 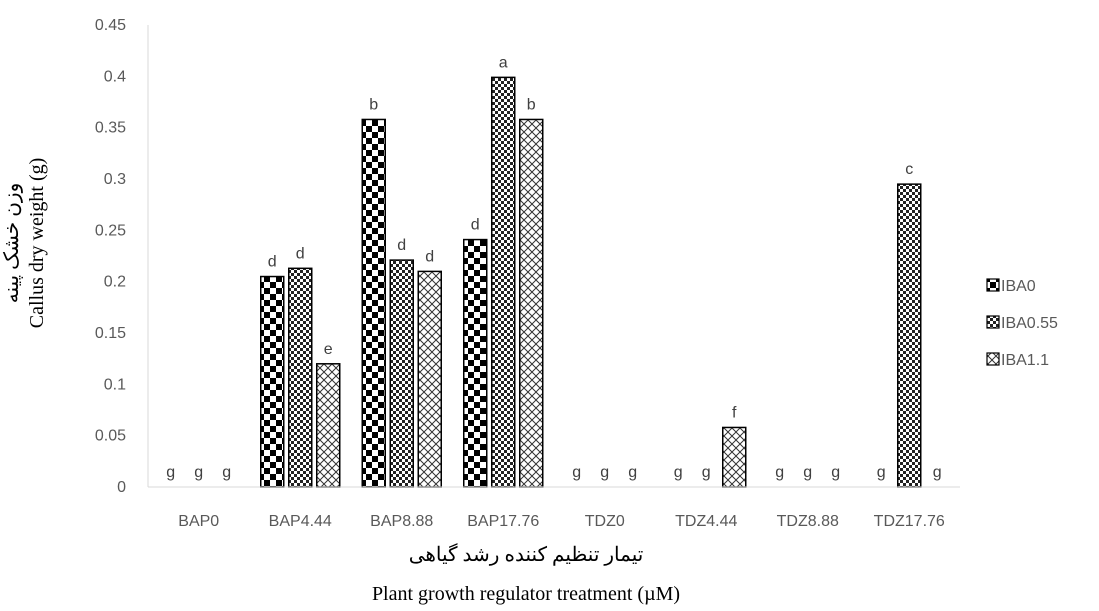 I want to click on legend-label: IBA0, so click(x=1018, y=286).